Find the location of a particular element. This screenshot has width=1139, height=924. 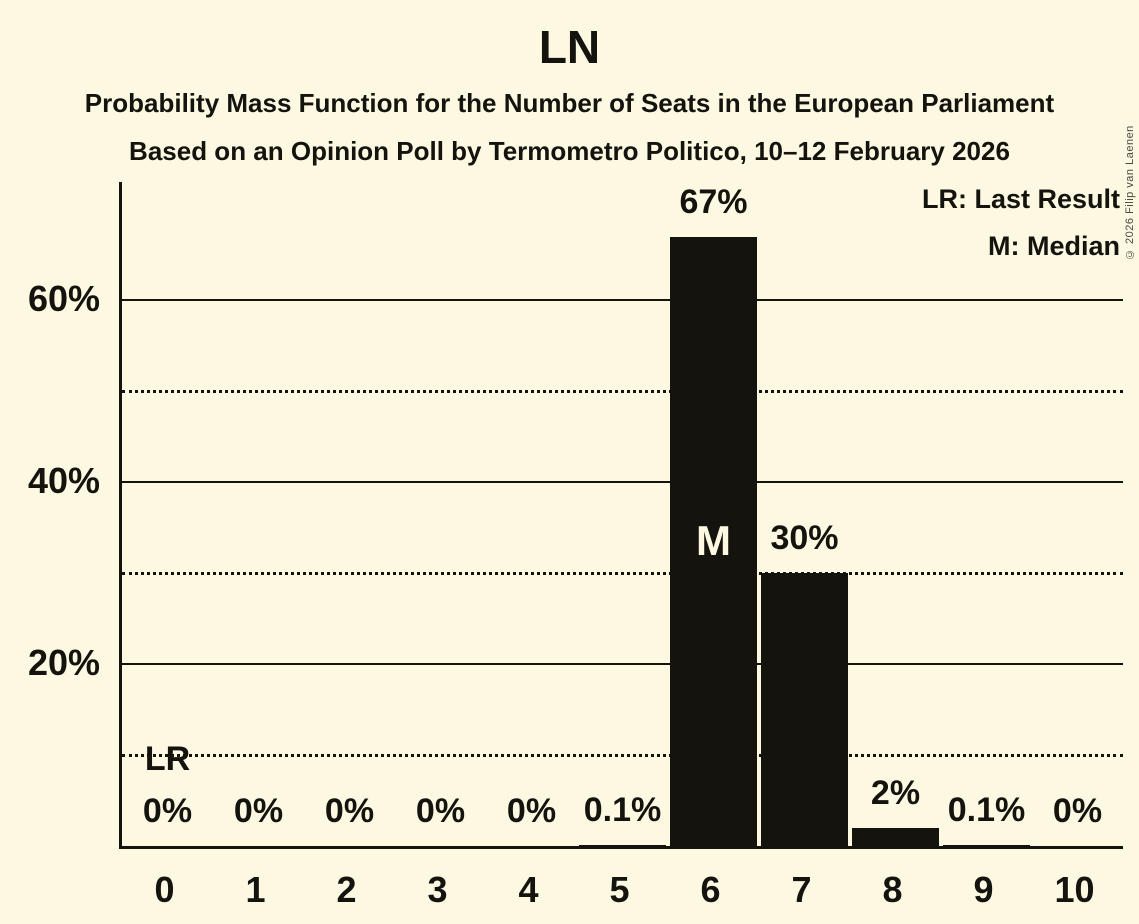

value-label-5: 0.1% is located at coordinates (622, 810).